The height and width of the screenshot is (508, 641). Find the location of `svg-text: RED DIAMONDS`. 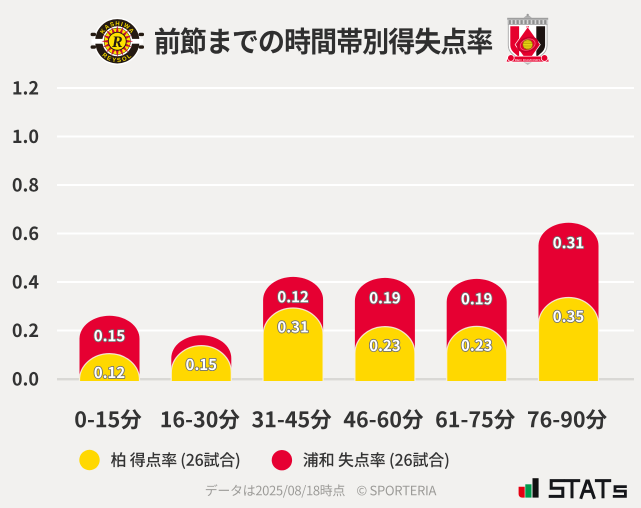

svg-text: RED DIAMONDS is located at coordinates (528, 60).